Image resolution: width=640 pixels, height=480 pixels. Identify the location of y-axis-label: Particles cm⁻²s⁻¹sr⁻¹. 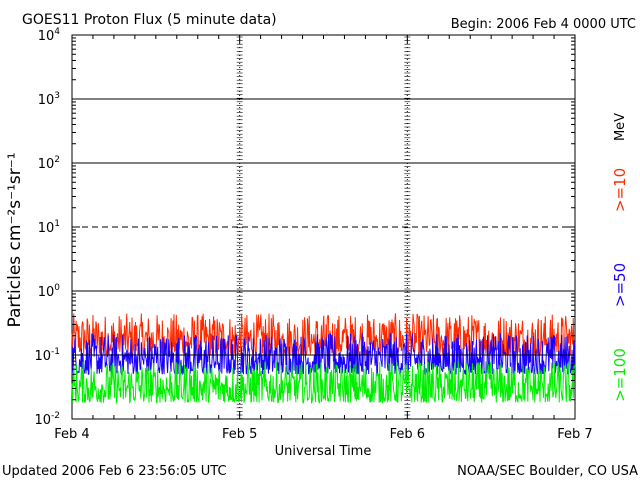
(15, 239).